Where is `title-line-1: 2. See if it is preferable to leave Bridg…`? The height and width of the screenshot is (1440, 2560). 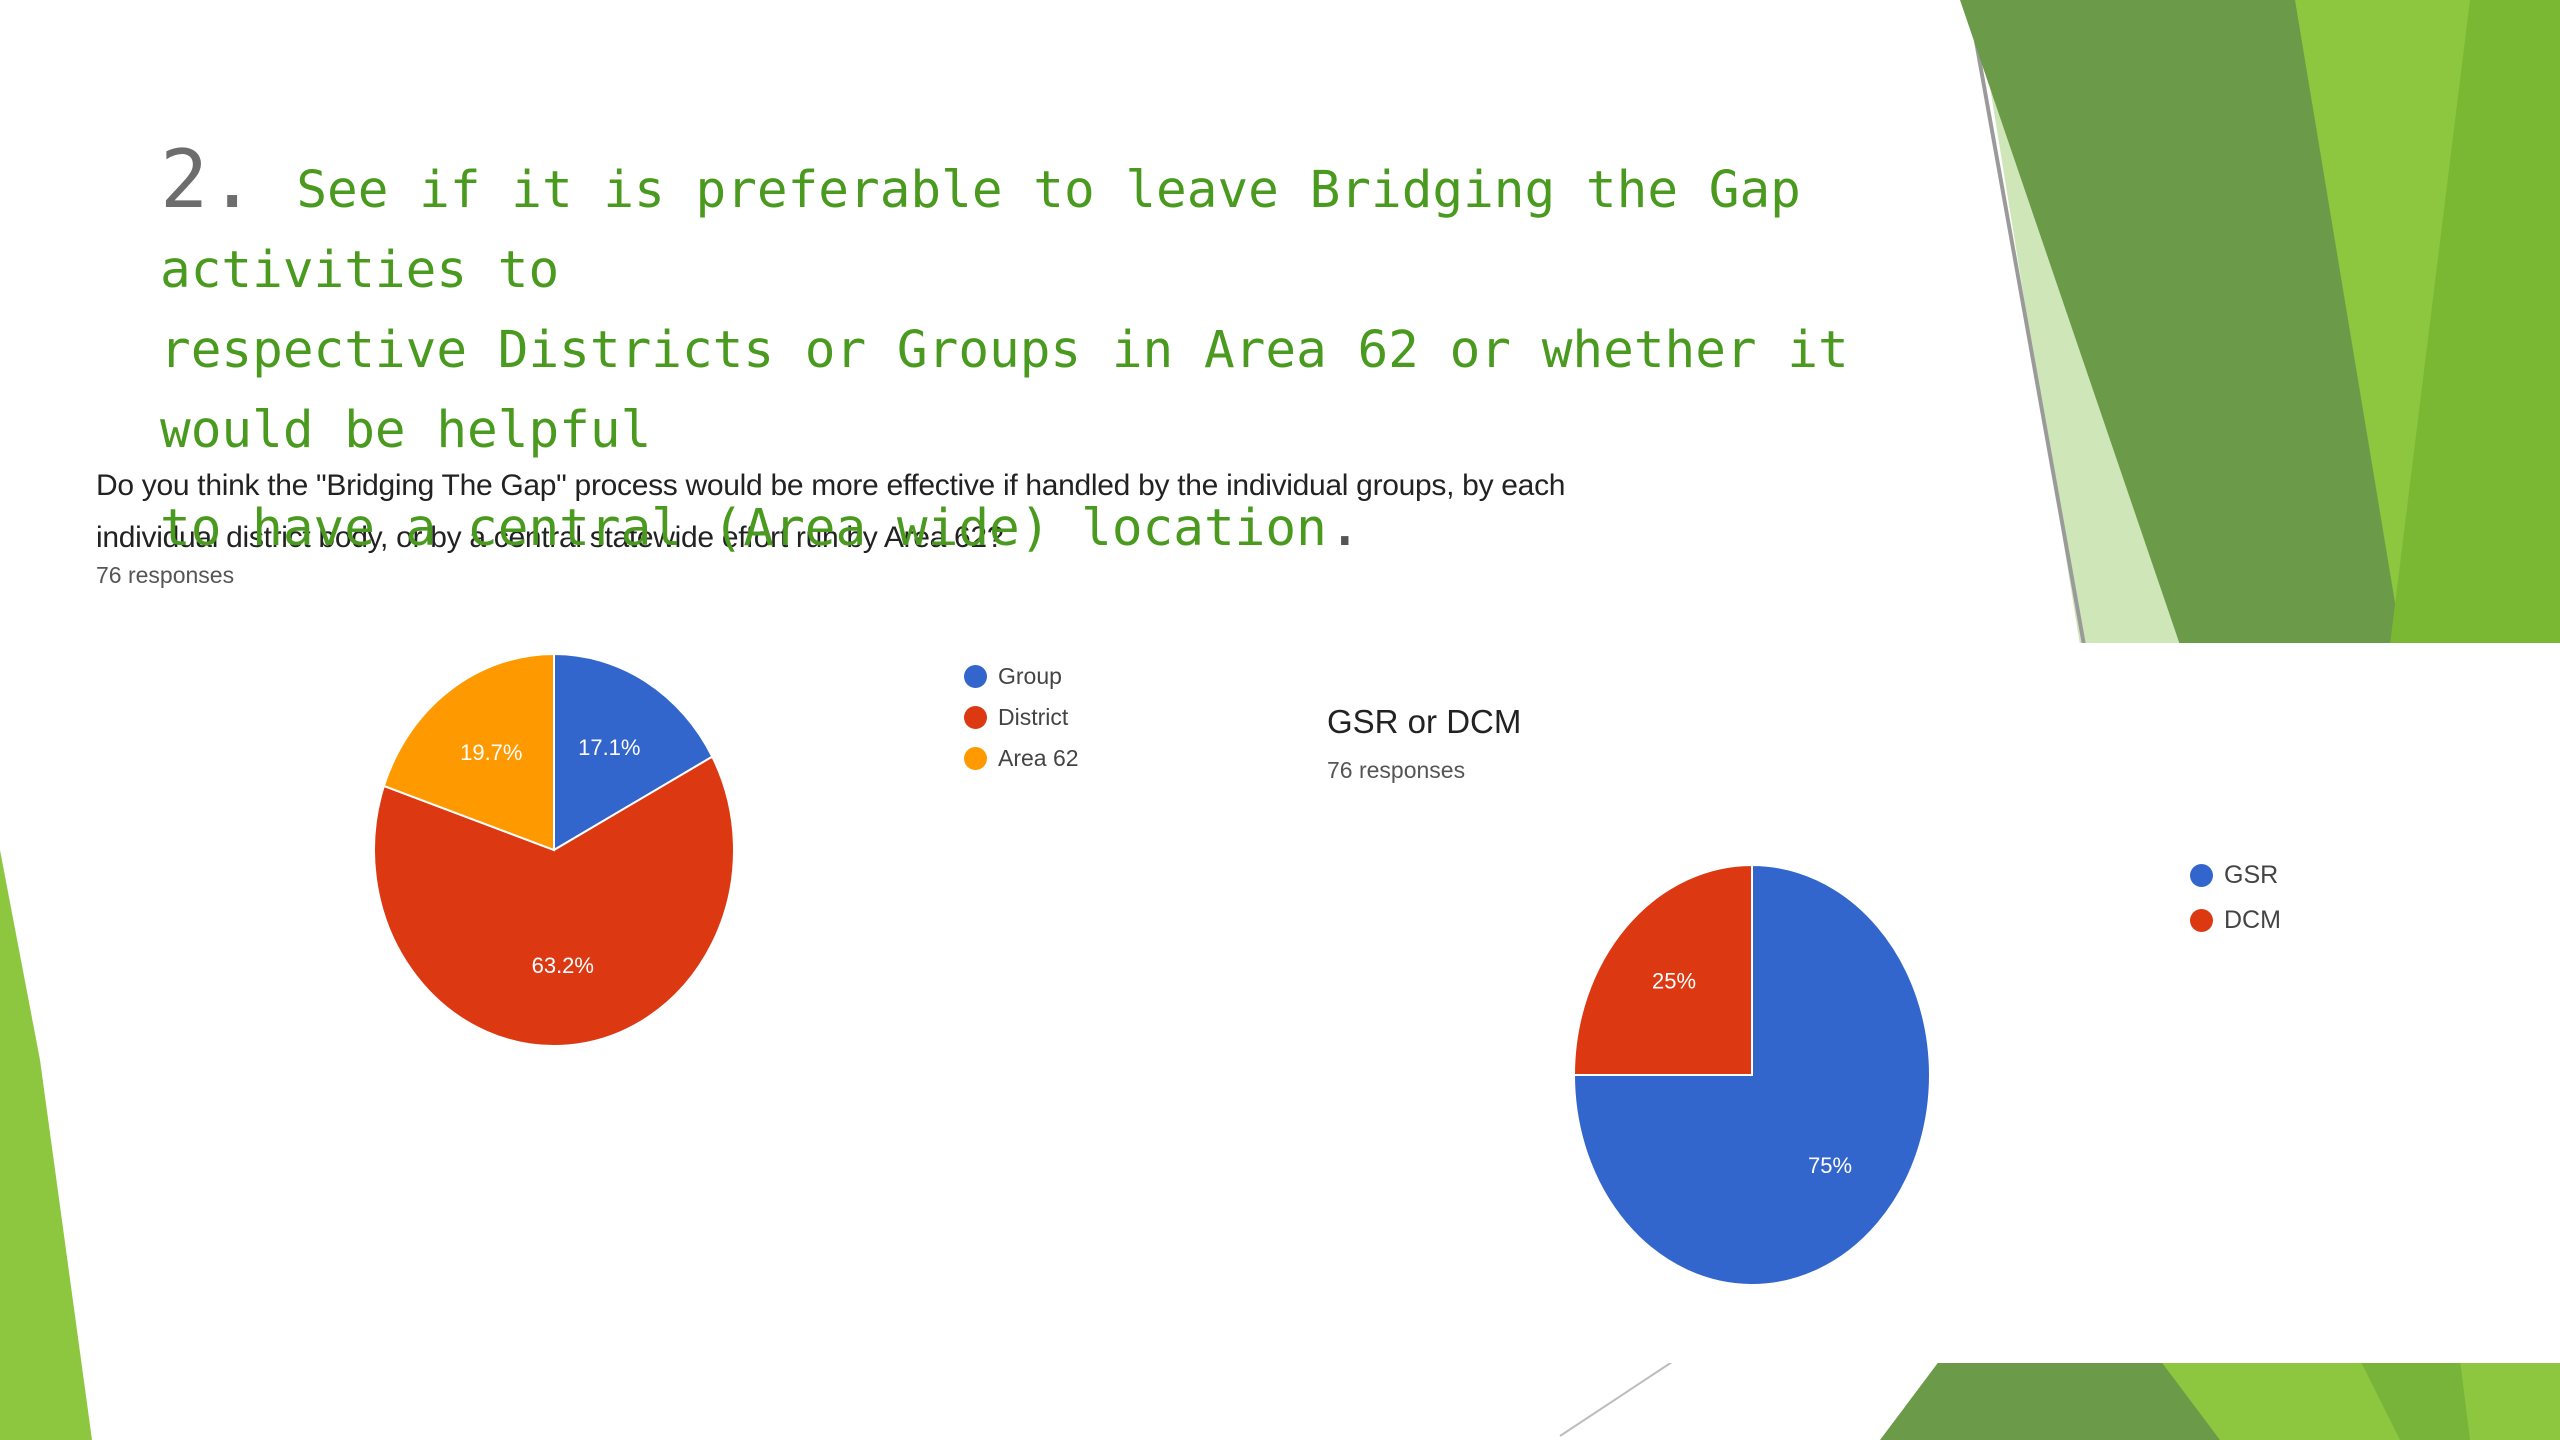 title-line-1: 2. See if it is preferable to leave Bridg… is located at coordinates (1040, 225).